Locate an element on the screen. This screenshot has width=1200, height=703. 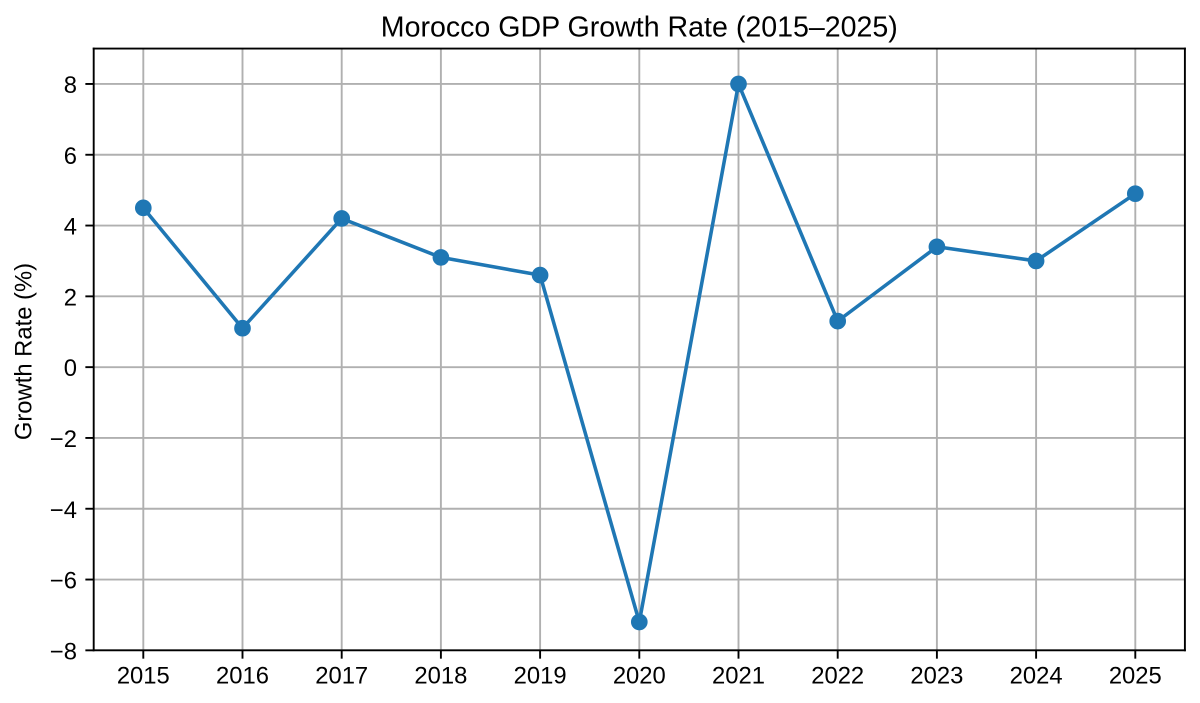
svg-text: 2022 is located at coordinates (837, 676).